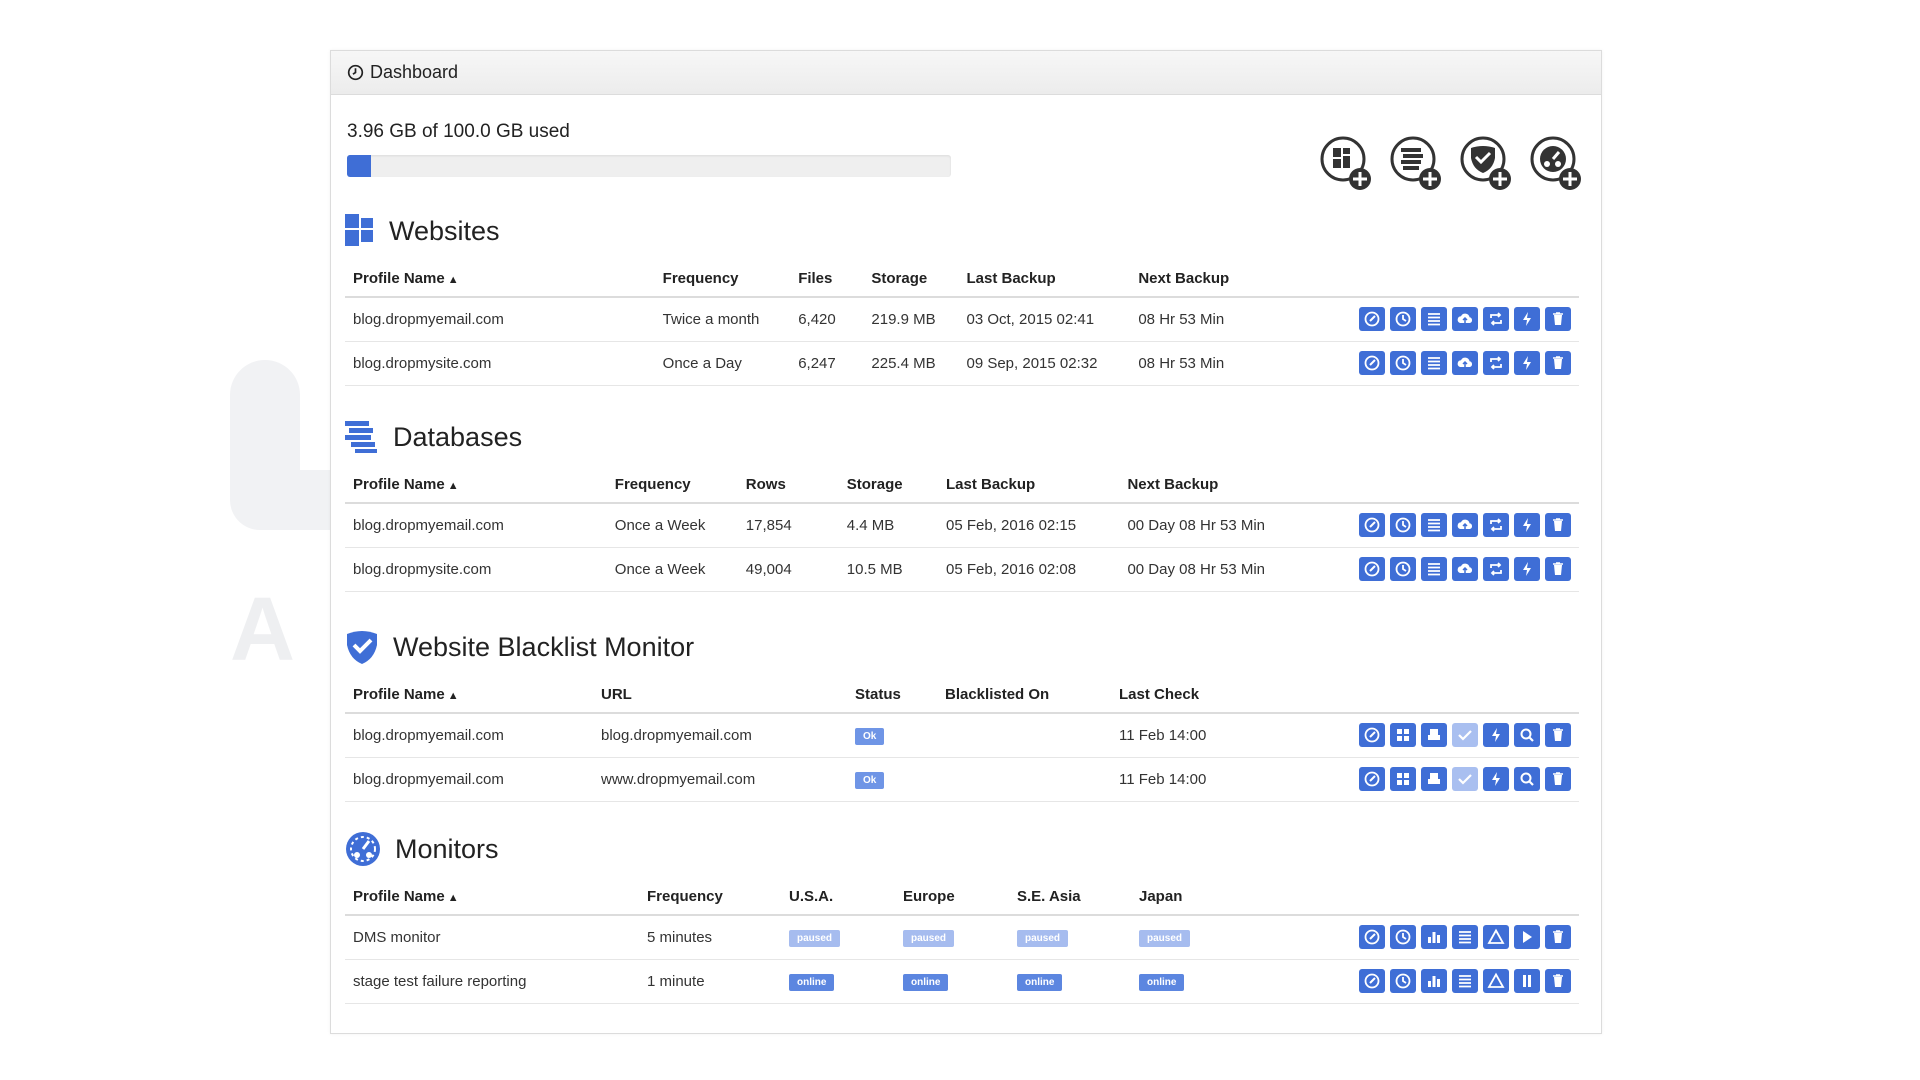 The height and width of the screenshot is (1080, 1920). Describe the element at coordinates (262, 630) in the screenshot. I see `watermark-letter: A` at that location.